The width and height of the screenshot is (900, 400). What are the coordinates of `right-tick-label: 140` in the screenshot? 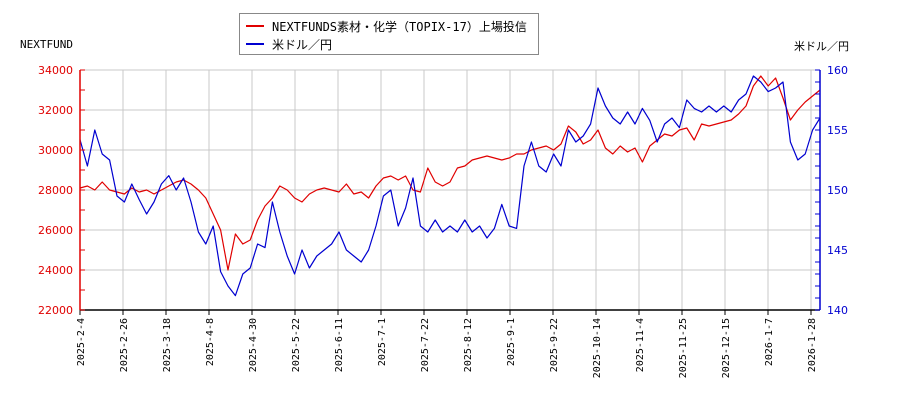 It's located at (837, 310).